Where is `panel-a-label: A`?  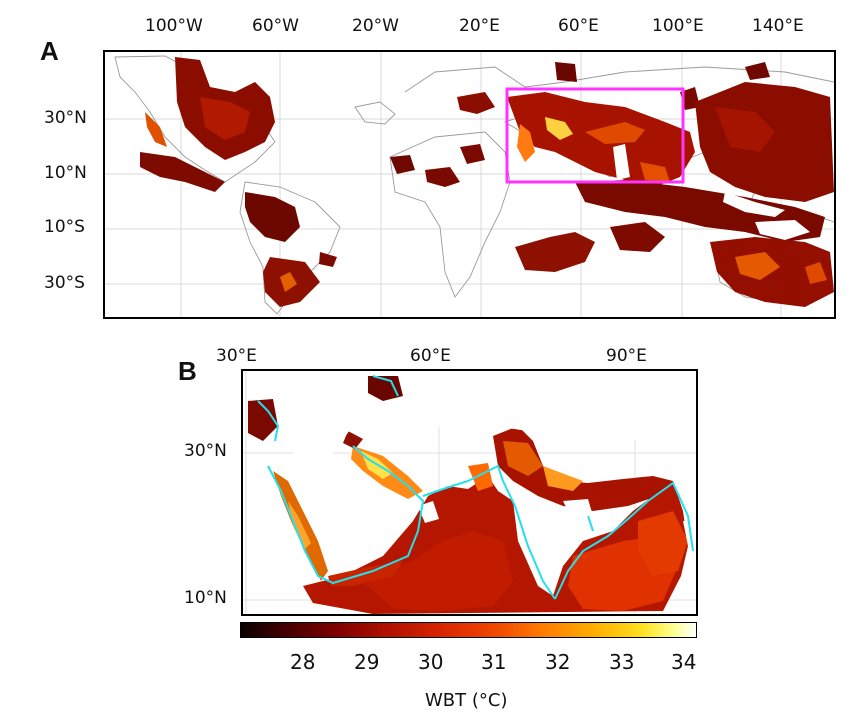 panel-a-label: A is located at coordinates (49, 51).